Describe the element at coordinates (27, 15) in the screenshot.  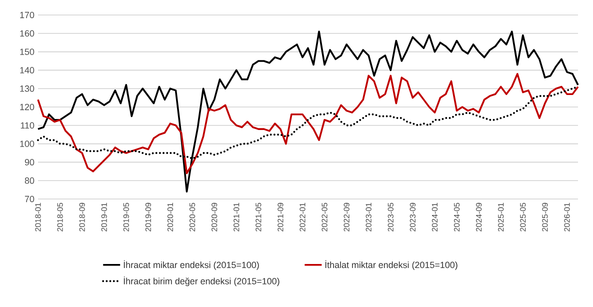
I see `y-tick-label: 170` at that location.